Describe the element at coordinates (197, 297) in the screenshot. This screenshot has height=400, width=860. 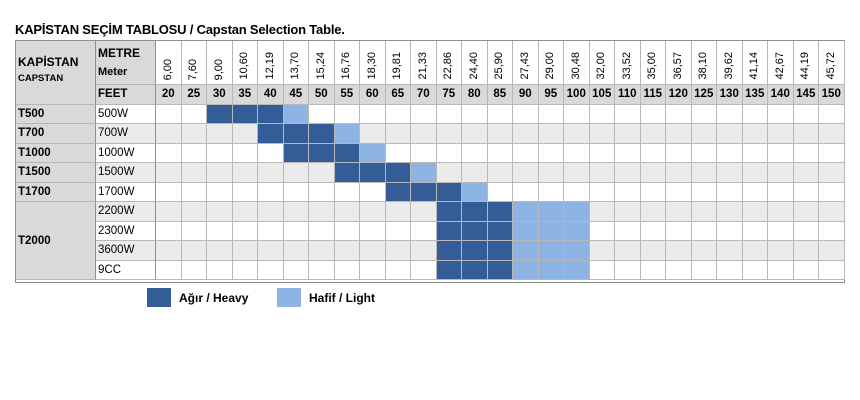
I see `legend-heavy: Ağır / Heavy` at that location.